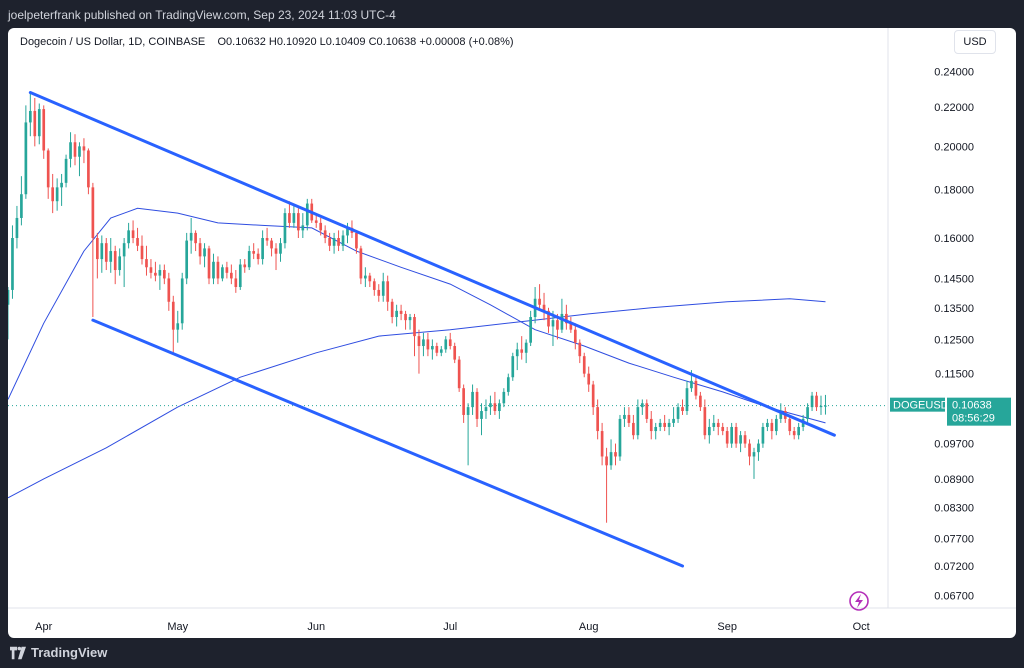  I want to click on y-tick-label: 0.09700, so click(954, 445).